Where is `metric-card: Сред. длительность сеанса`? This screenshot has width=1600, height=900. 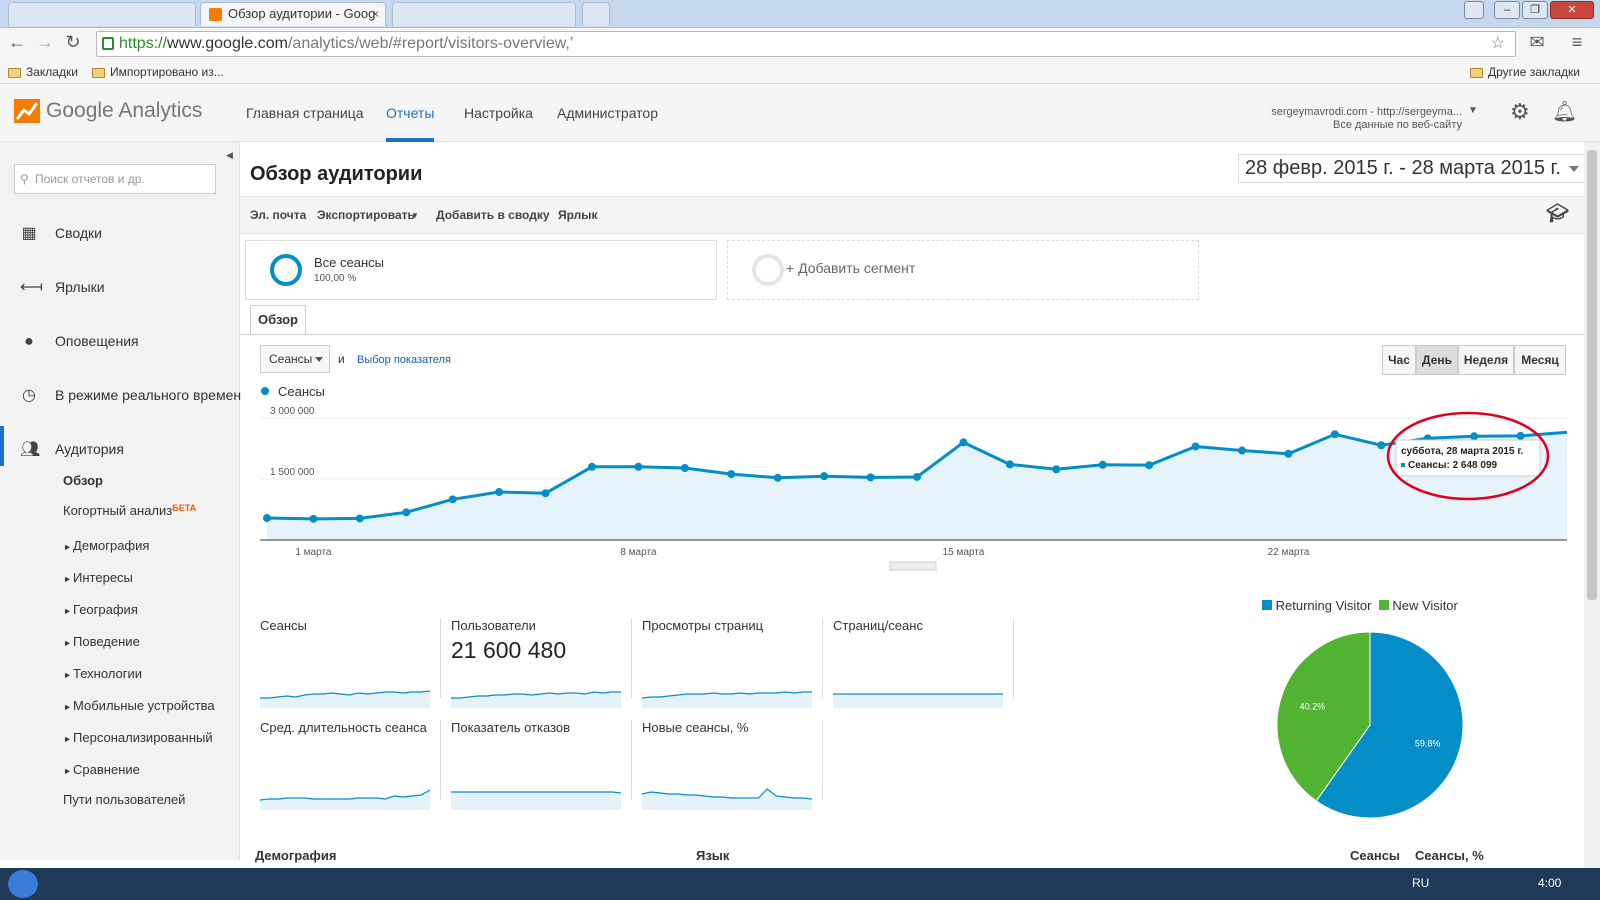
metric-card: Сред. длительность сеанса is located at coordinates (350, 765).